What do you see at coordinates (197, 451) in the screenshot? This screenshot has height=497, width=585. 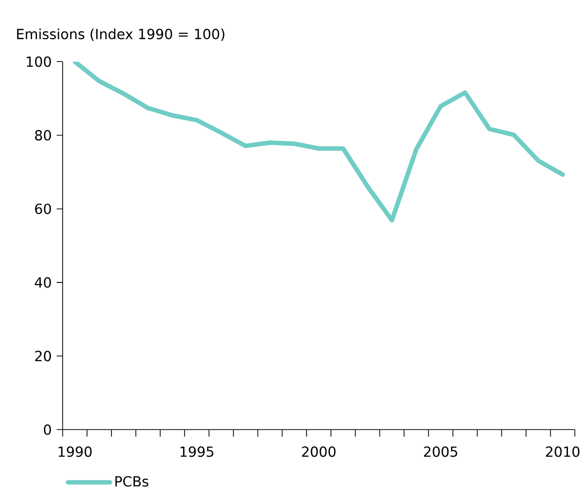 I see `x-tick-label: 1995` at bounding box center [197, 451].